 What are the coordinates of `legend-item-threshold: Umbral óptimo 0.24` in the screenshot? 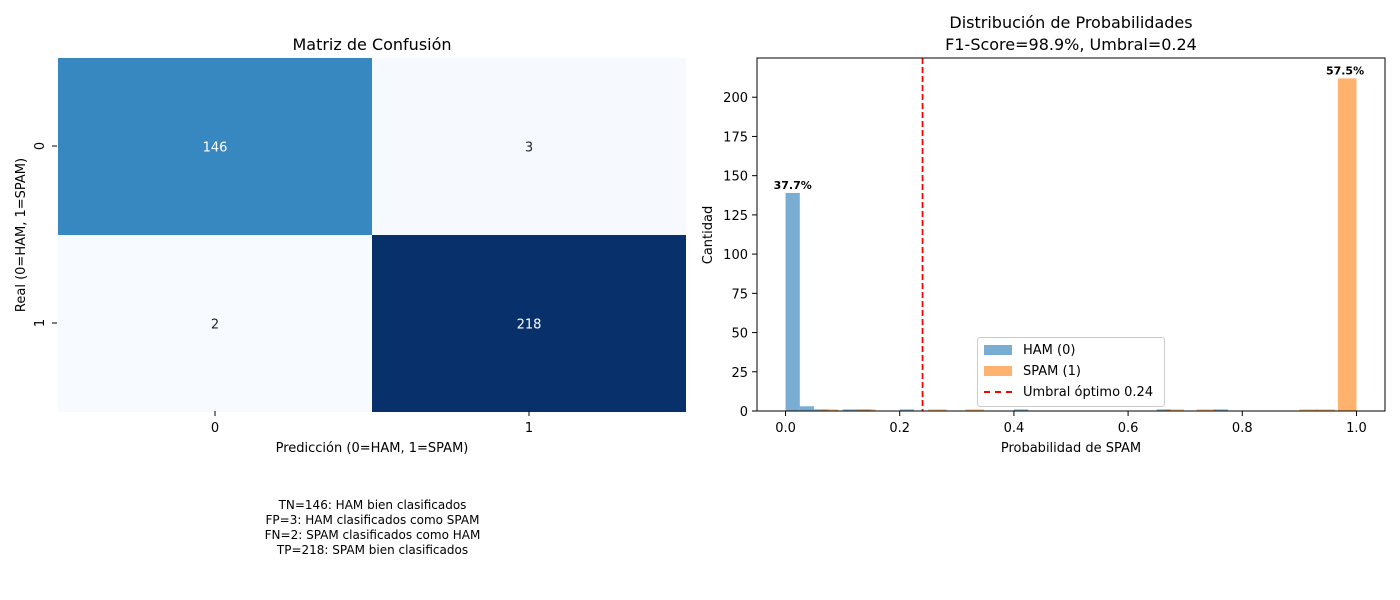 It's located at (1068, 392).